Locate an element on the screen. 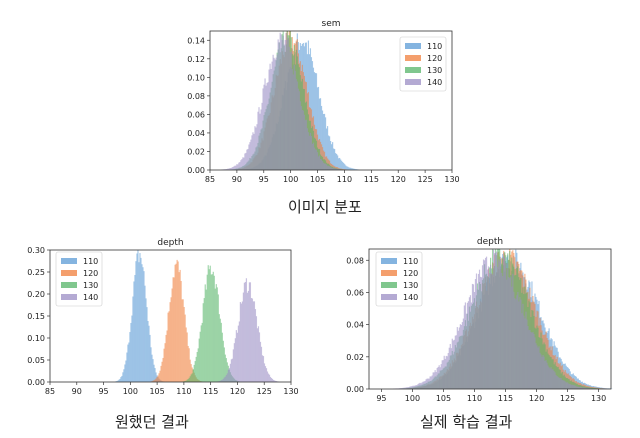 The width and height of the screenshot is (640, 438). x-tick-label: 130 is located at coordinates (290, 391).